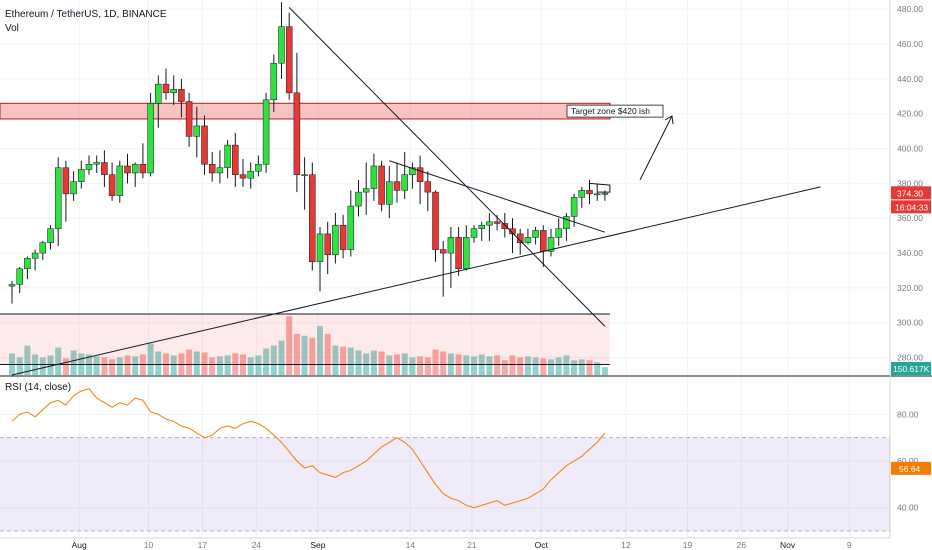 Image resolution: width=932 pixels, height=550 pixels. I want to click on price-tick-label: 480.00, so click(910, 9).